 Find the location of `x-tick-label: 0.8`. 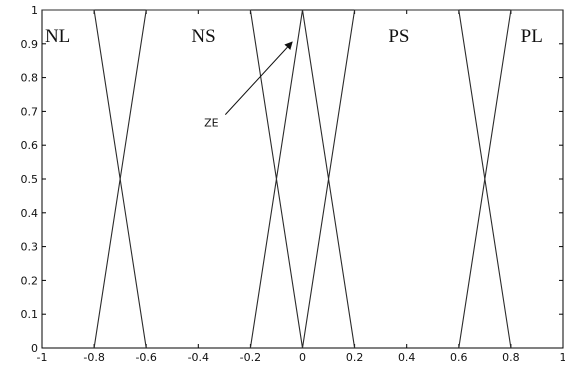

x-tick-label: 0.8 is located at coordinates (511, 357).